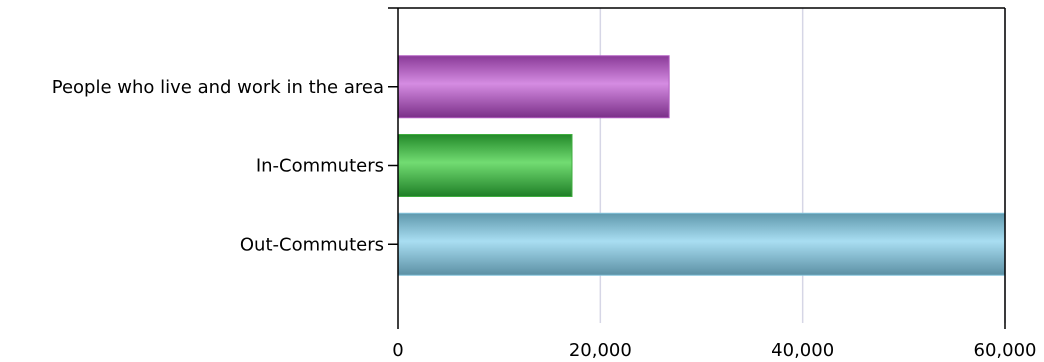 The height and width of the screenshot is (362, 1044). I want to click on y-tick-label-1: In-Commuters, so click(320, 166).